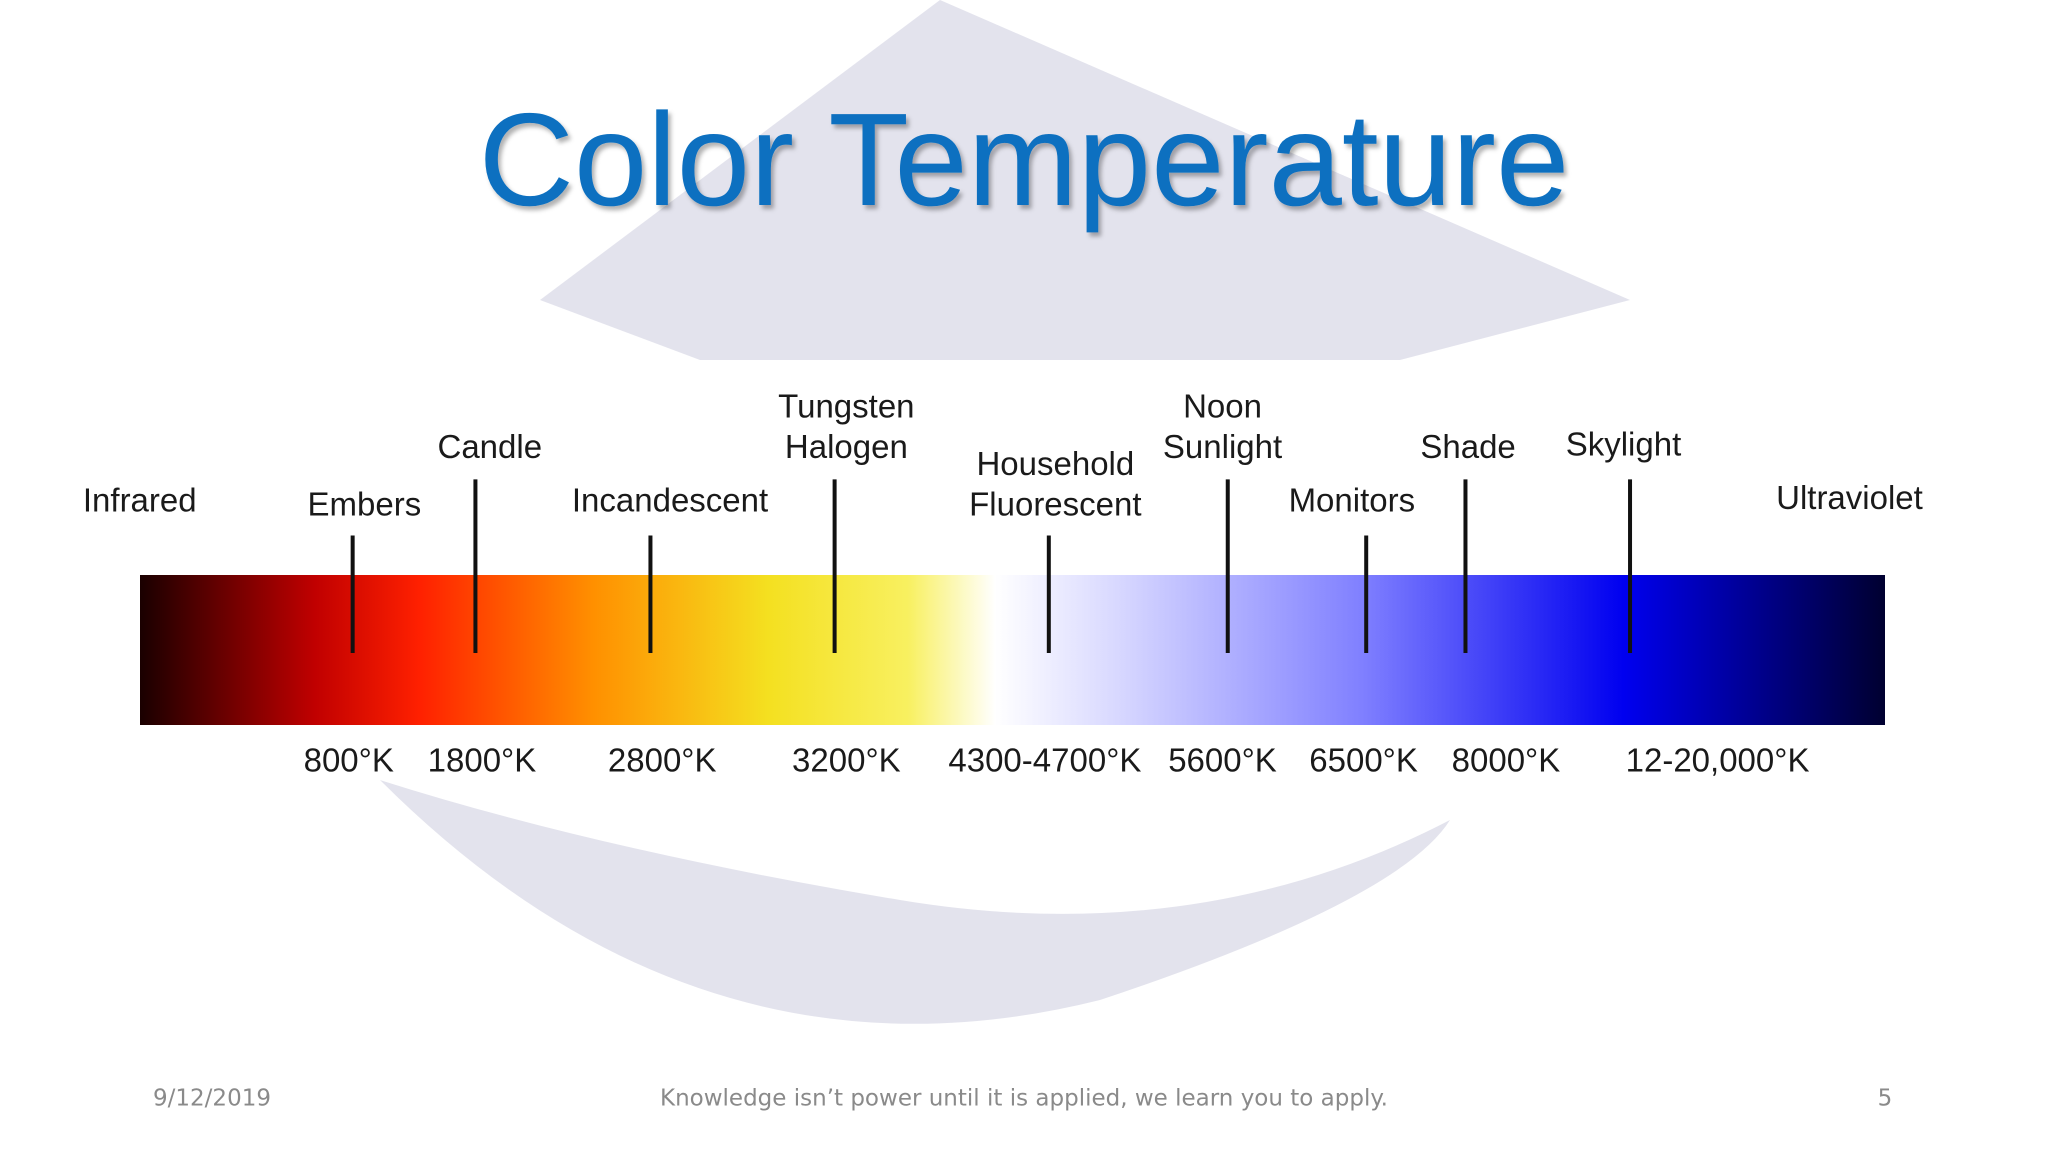 The image size is (2048, 1152). I want to click on temperature-label: 12-20,000°K, so click(1718, 759).